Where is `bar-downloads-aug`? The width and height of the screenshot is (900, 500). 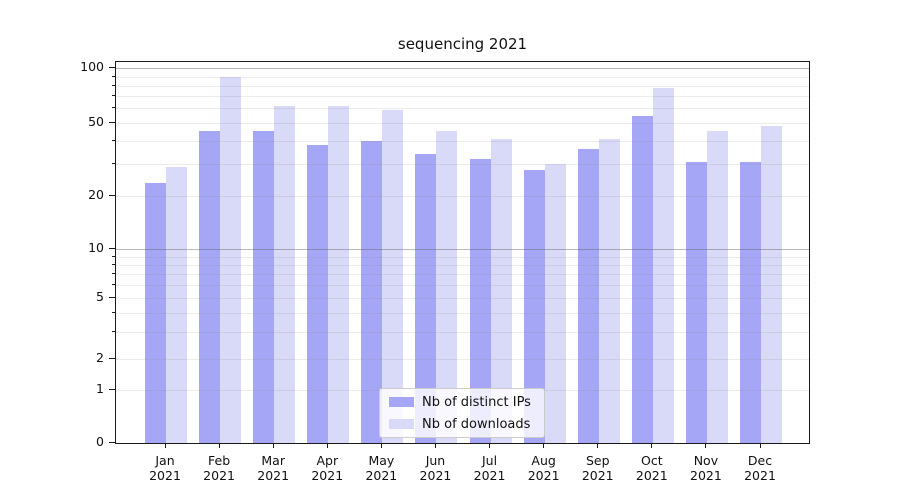 bar-downloads-aug is located at coordinates (555, 303).